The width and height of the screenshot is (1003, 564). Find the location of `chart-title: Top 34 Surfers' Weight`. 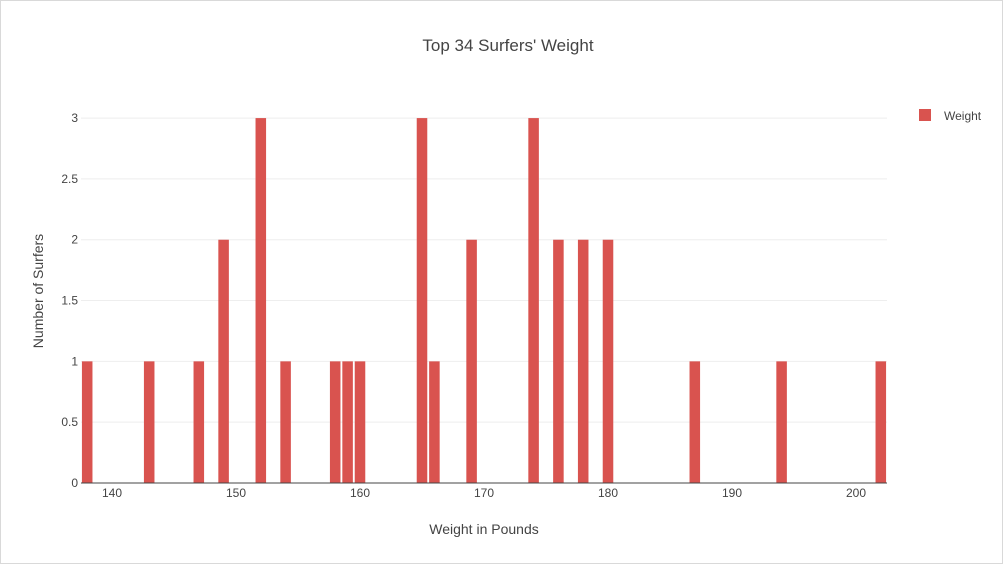

chart-title: Top 34 Surfers' Weight is located at coordinates (507, 45).